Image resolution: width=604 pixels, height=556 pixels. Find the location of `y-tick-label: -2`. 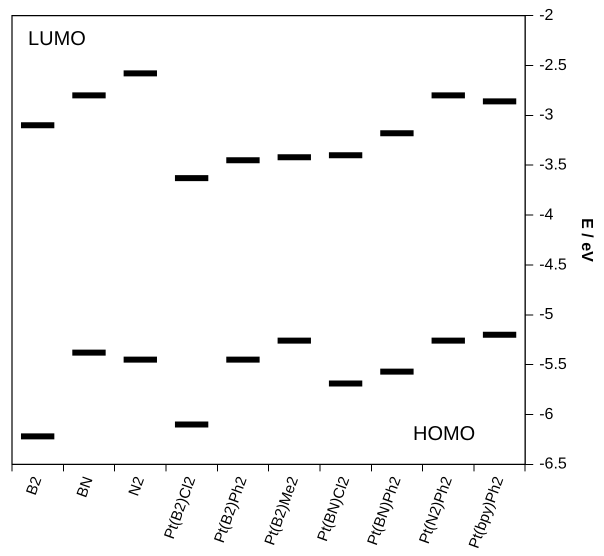

y-tick-label: -2 is located at coordinates (546, 15).